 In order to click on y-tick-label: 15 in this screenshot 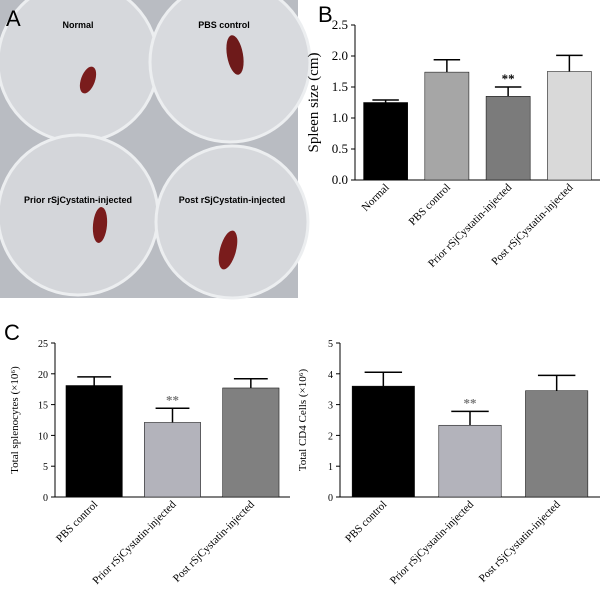, I will do `click(43, 406)`.